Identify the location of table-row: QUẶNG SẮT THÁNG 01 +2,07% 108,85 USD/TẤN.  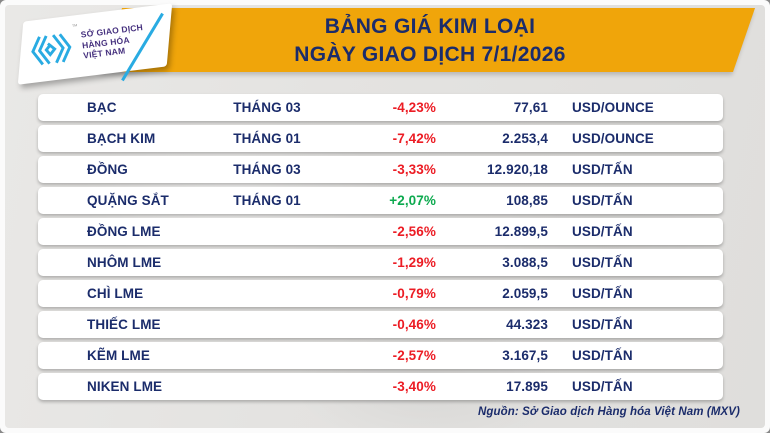
(380, 200).